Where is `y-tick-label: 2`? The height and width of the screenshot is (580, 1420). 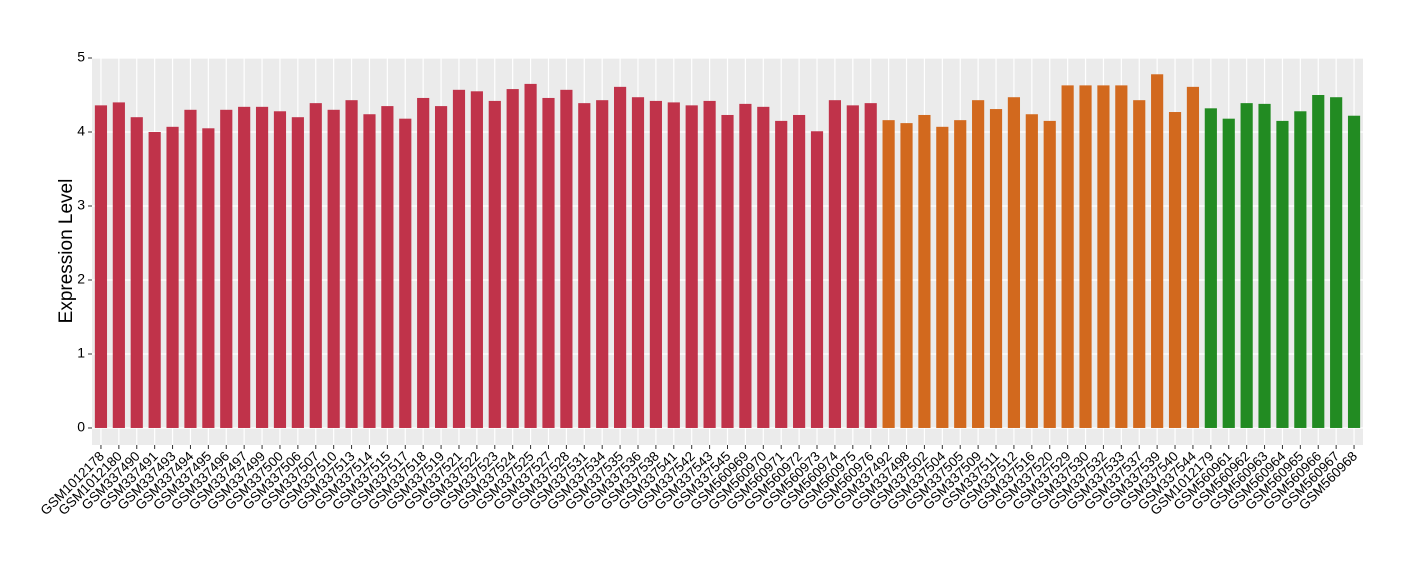 y-tick-label: 2 is located at coordinates (81, 279).